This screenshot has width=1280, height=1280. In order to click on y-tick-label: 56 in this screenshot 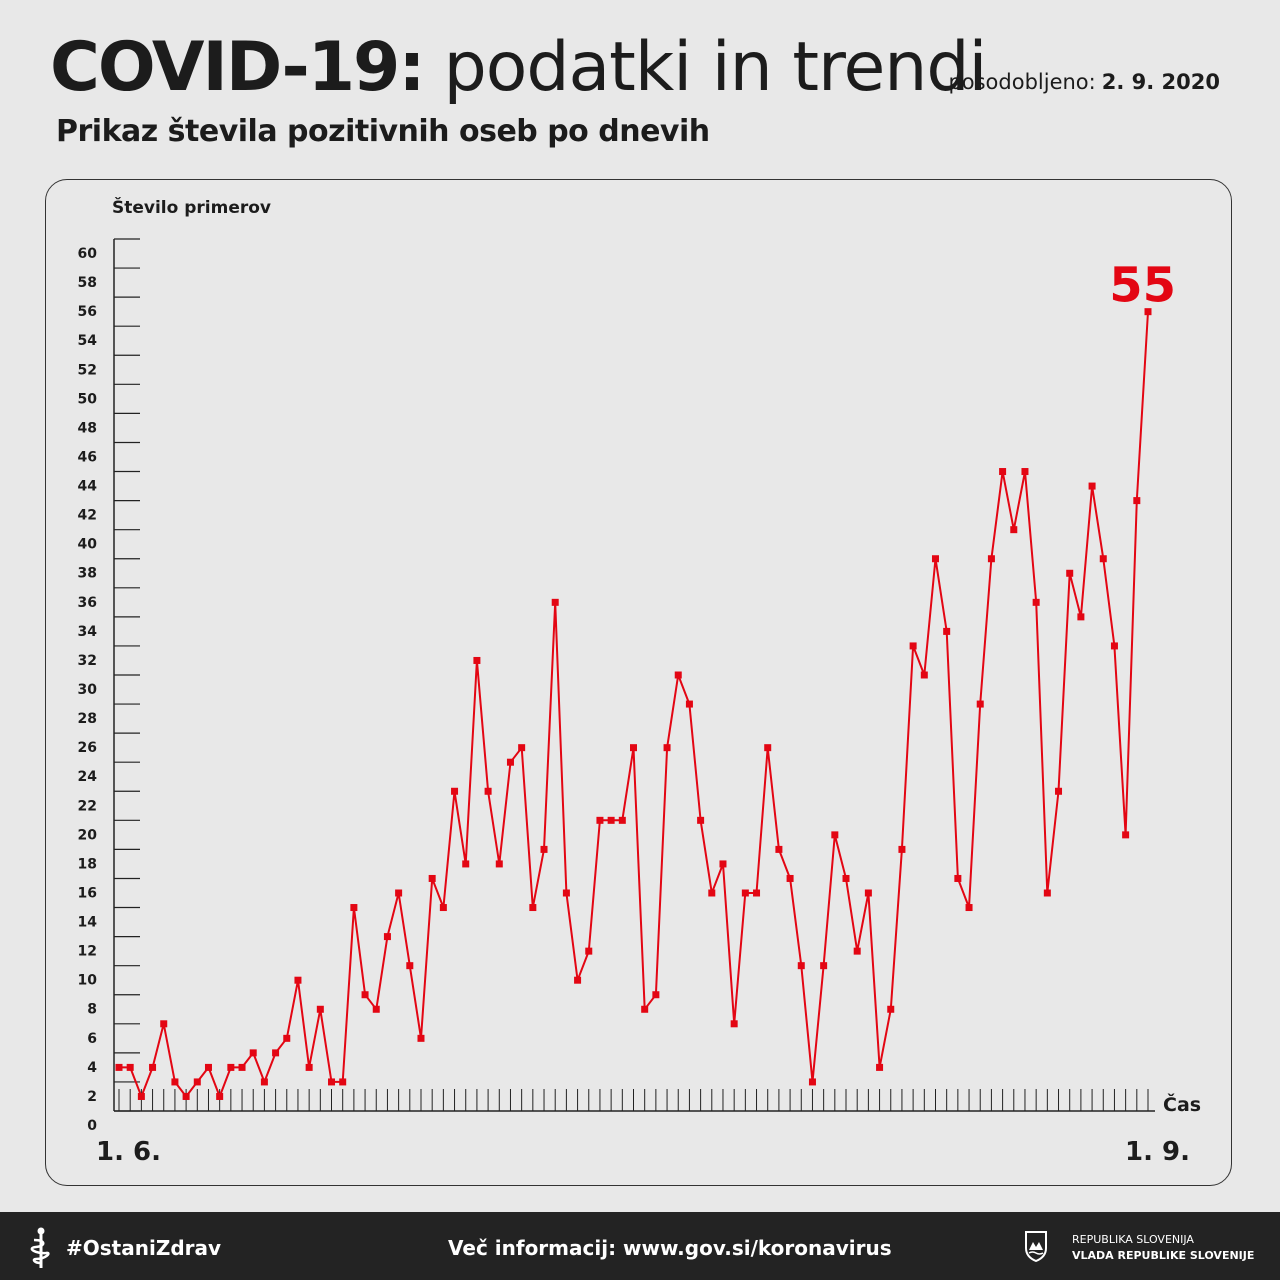, I will do `click(87, 312)`.